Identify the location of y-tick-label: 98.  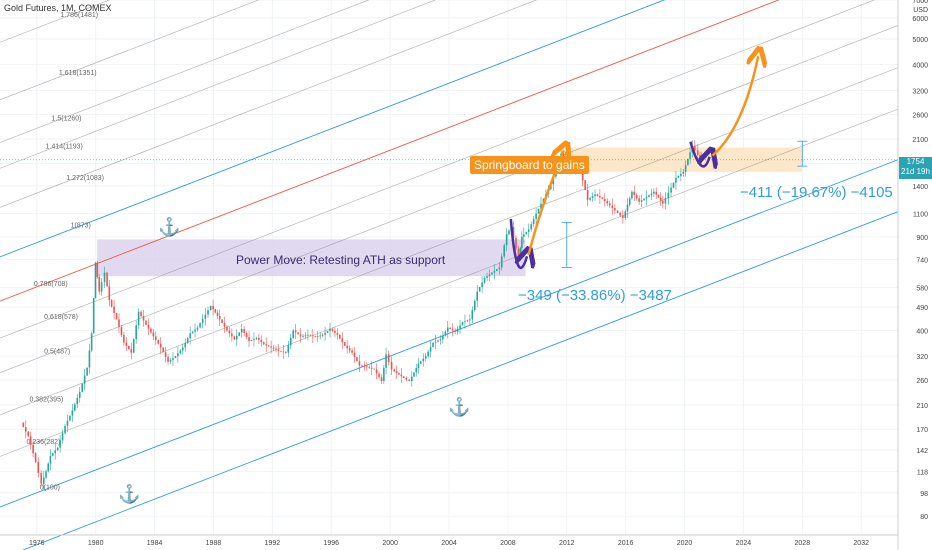
(924, 494).